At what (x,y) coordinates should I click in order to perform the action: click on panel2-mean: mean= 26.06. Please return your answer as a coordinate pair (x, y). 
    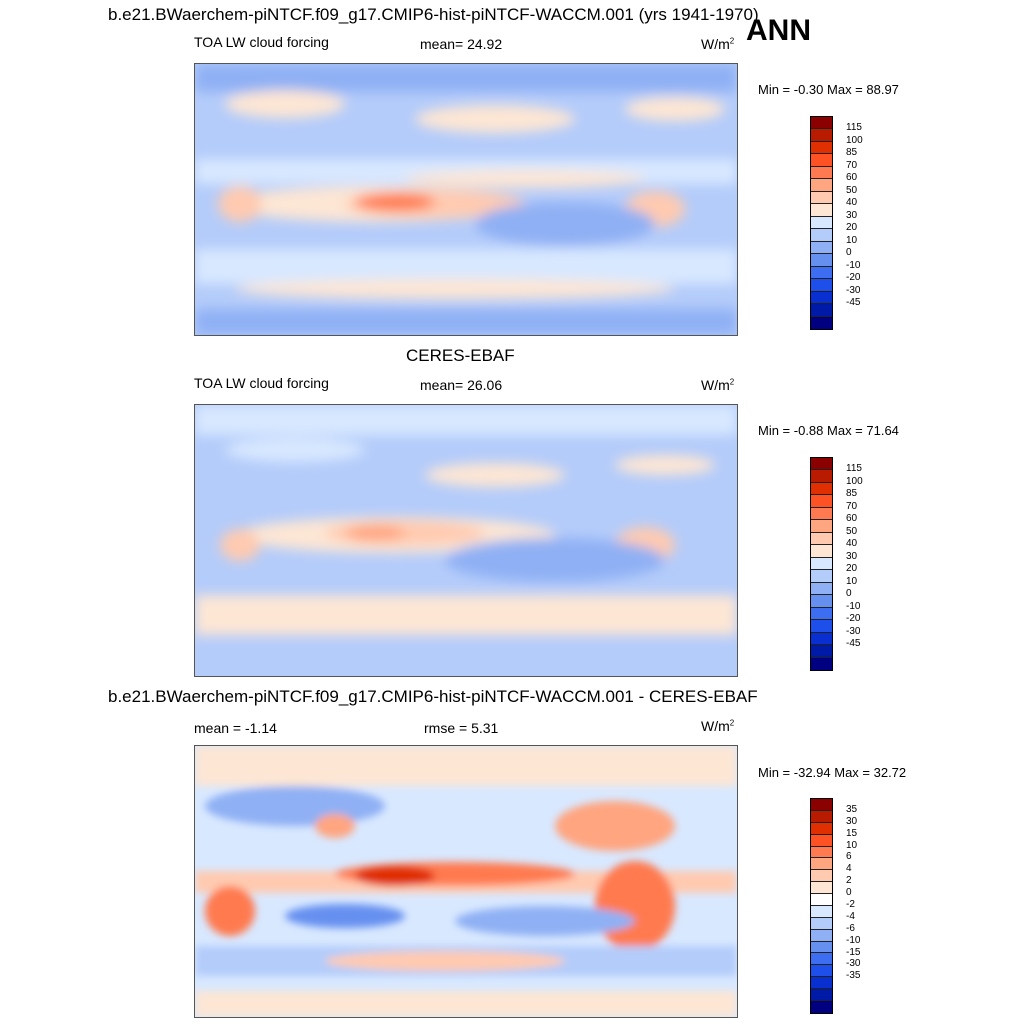
    Looking at the image, I should click on (461, 385).